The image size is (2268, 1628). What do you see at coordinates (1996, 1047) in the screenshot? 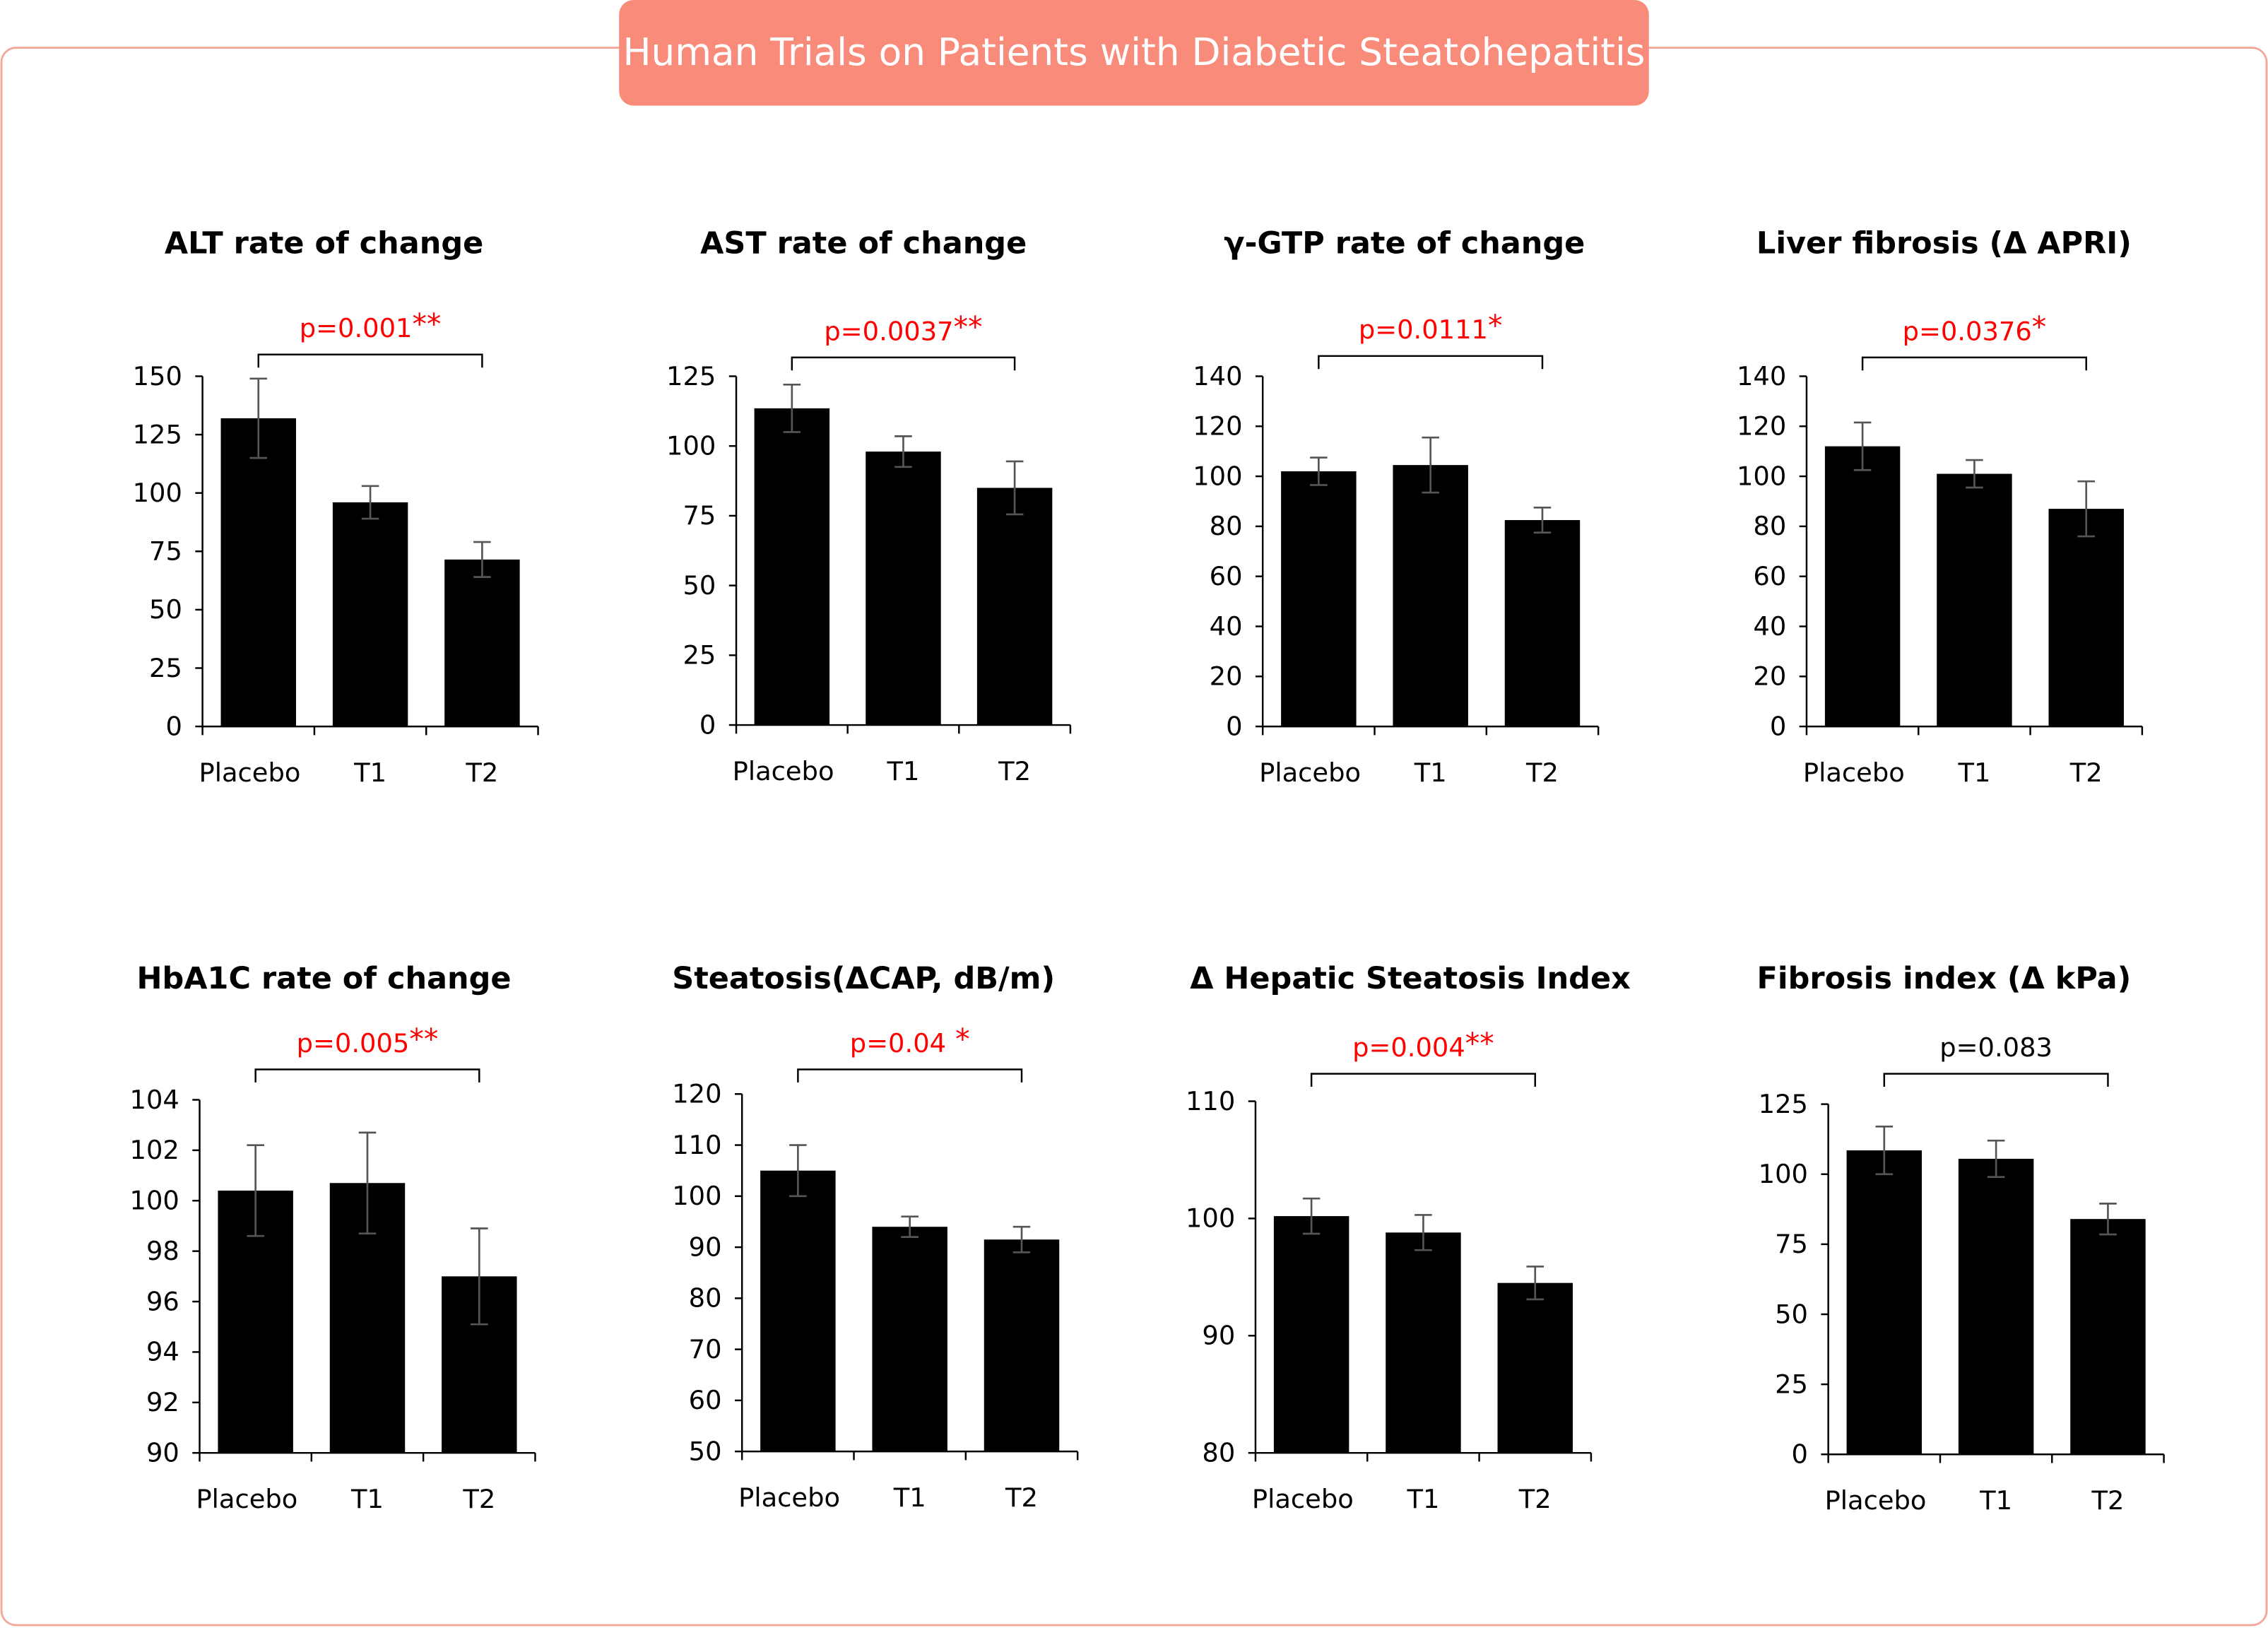
I see `p-value-label: p=0.083` at bounding box center [1996, 1047].